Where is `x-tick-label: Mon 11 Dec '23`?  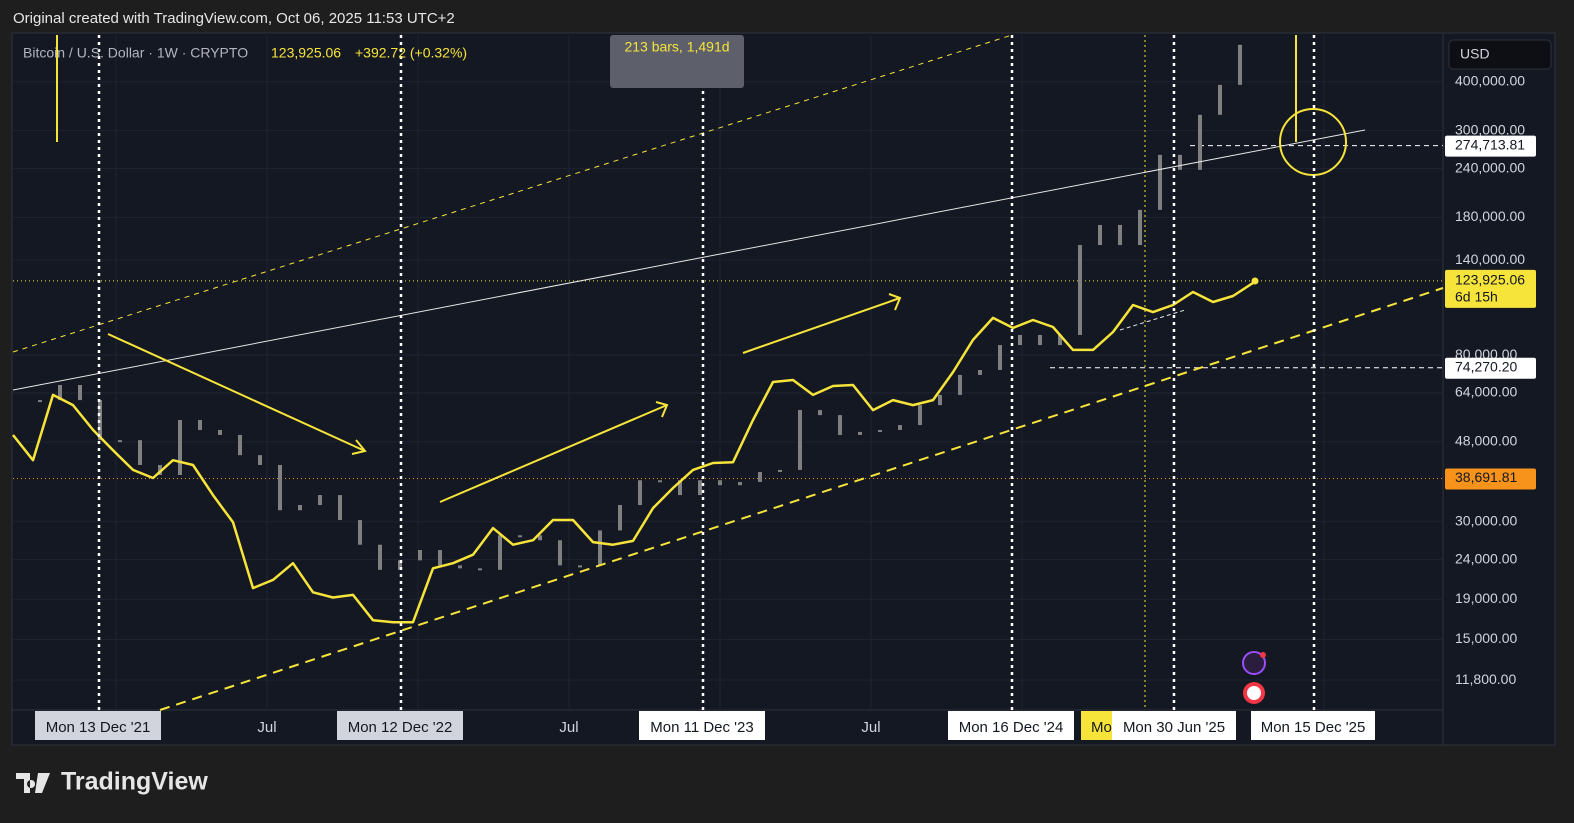
x-tick-label: Mon 11 Dec '23 is located at coordinates (701, 727).